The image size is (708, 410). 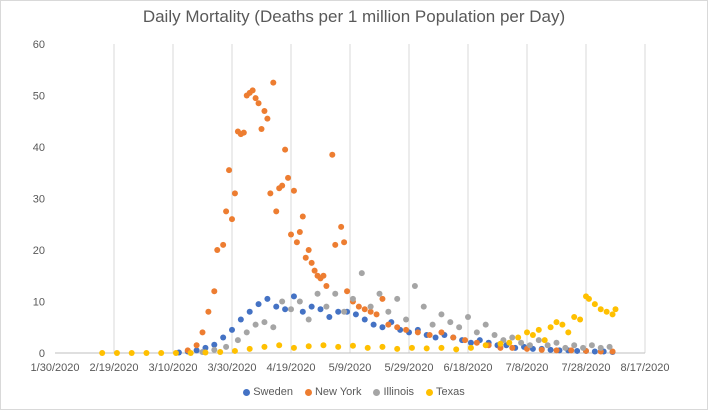 I want to click on legend-label: Sweden, so click(x=273, y=392).